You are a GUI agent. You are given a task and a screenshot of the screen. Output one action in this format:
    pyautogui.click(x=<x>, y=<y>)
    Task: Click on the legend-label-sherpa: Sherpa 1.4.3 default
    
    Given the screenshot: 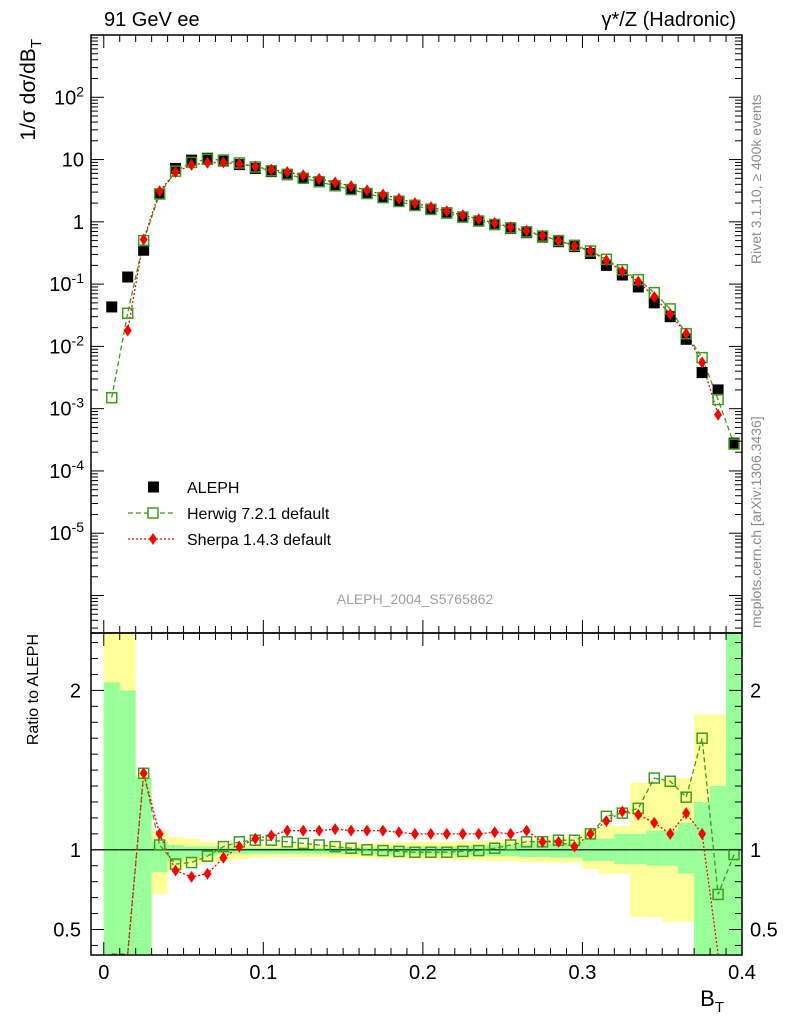 What is the action you would take?
    pyautogui.click(x=259, y=540)
    